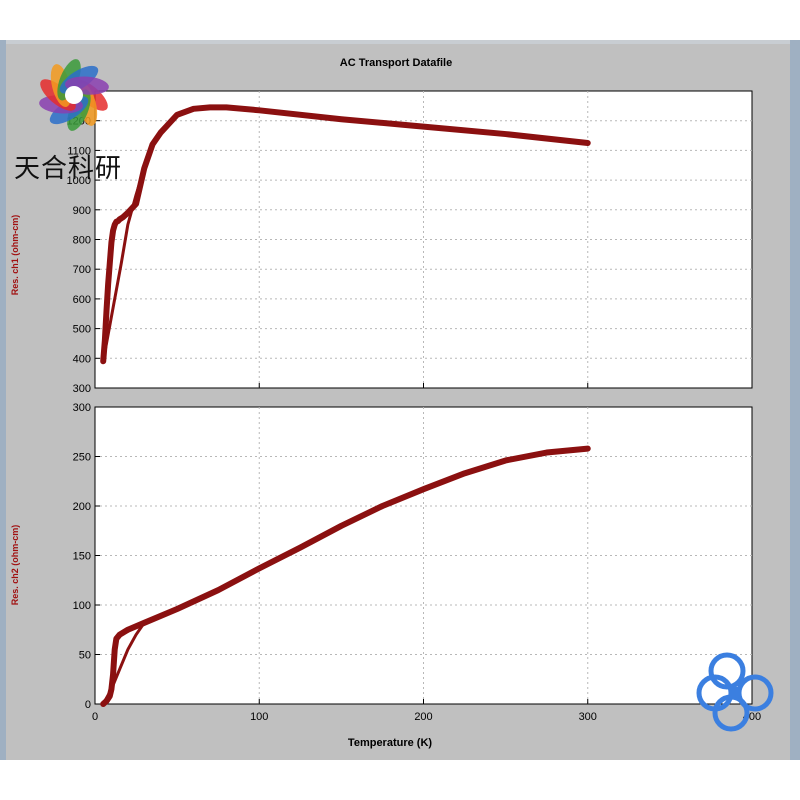 This screenshot has width=800, height=800. What do you see at coordinates (727, 671) in the screenshot?
I see `corner-ring` at bounding box center [727, 671].